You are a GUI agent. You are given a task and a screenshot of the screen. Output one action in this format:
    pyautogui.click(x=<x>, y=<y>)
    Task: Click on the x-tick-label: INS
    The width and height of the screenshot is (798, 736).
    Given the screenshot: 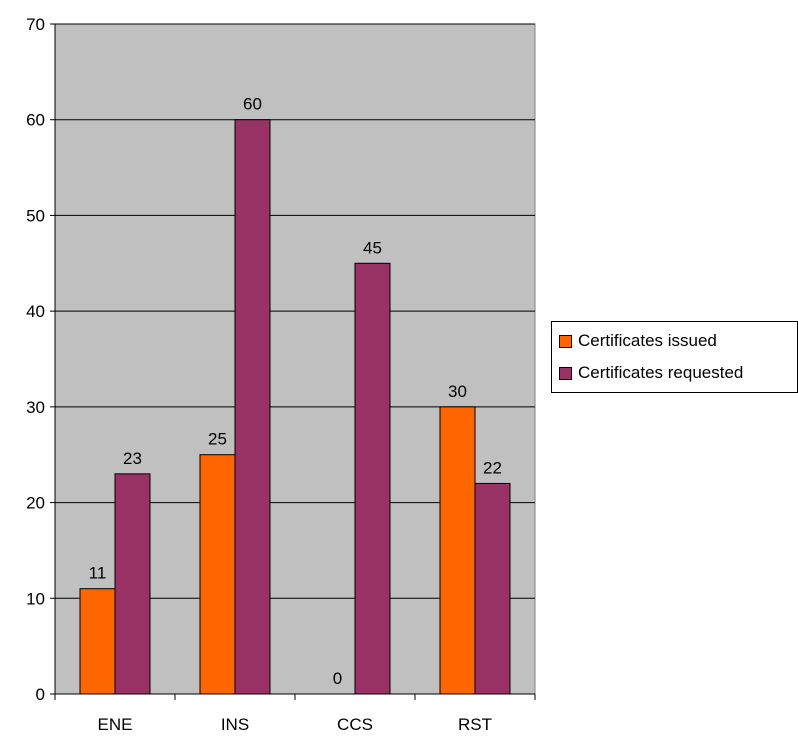 What is the action you would take?
    pyautogui.click(x=235, y=724)
    